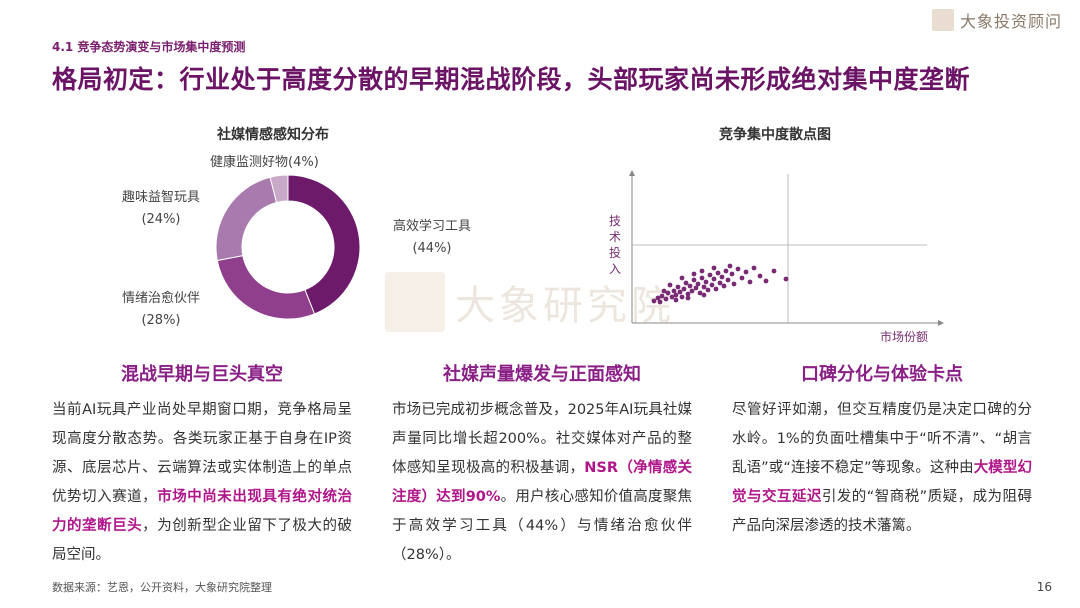 This screenshot has width=1080, height=608. What do you see at coordinates (614, 245) in the screenshot?
I see `y-axis-label: 技术投入` at bounding box center [614, 245].